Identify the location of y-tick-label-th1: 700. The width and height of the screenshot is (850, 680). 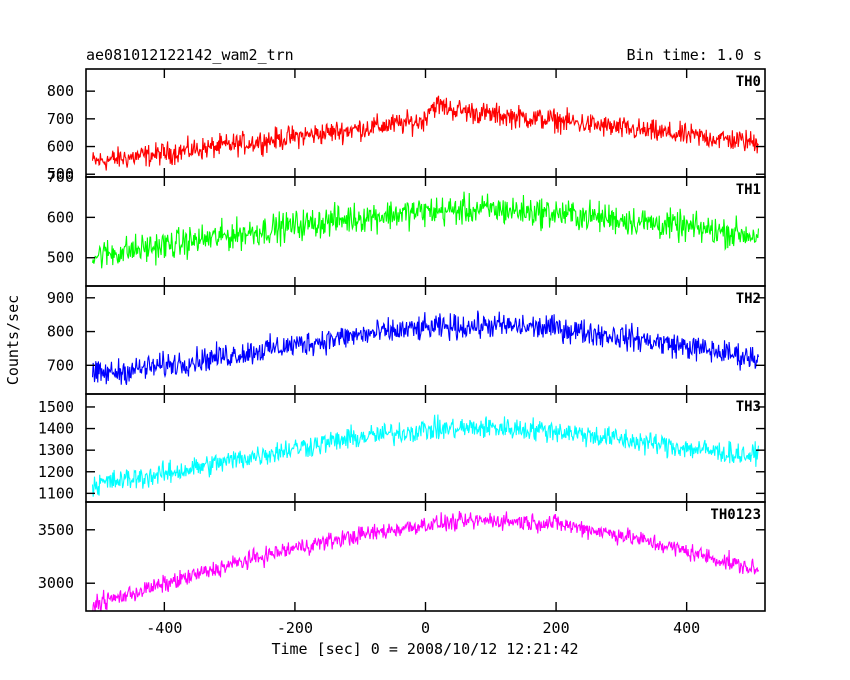
(60, 177).